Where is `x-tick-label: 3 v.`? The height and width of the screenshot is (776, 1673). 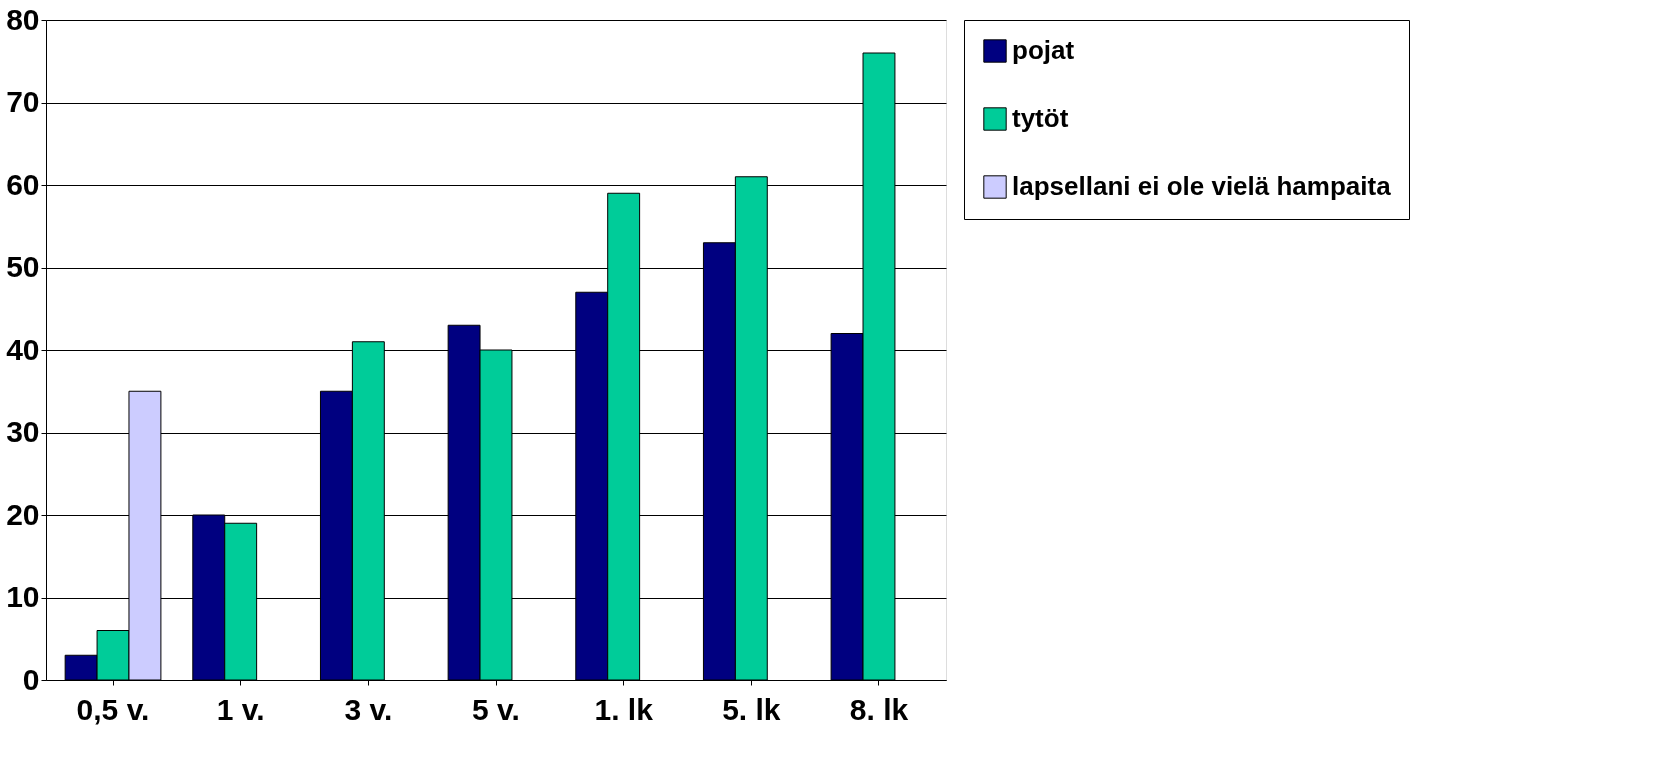
x-tick-label: 3 v. is located at coordinates (368, 709).